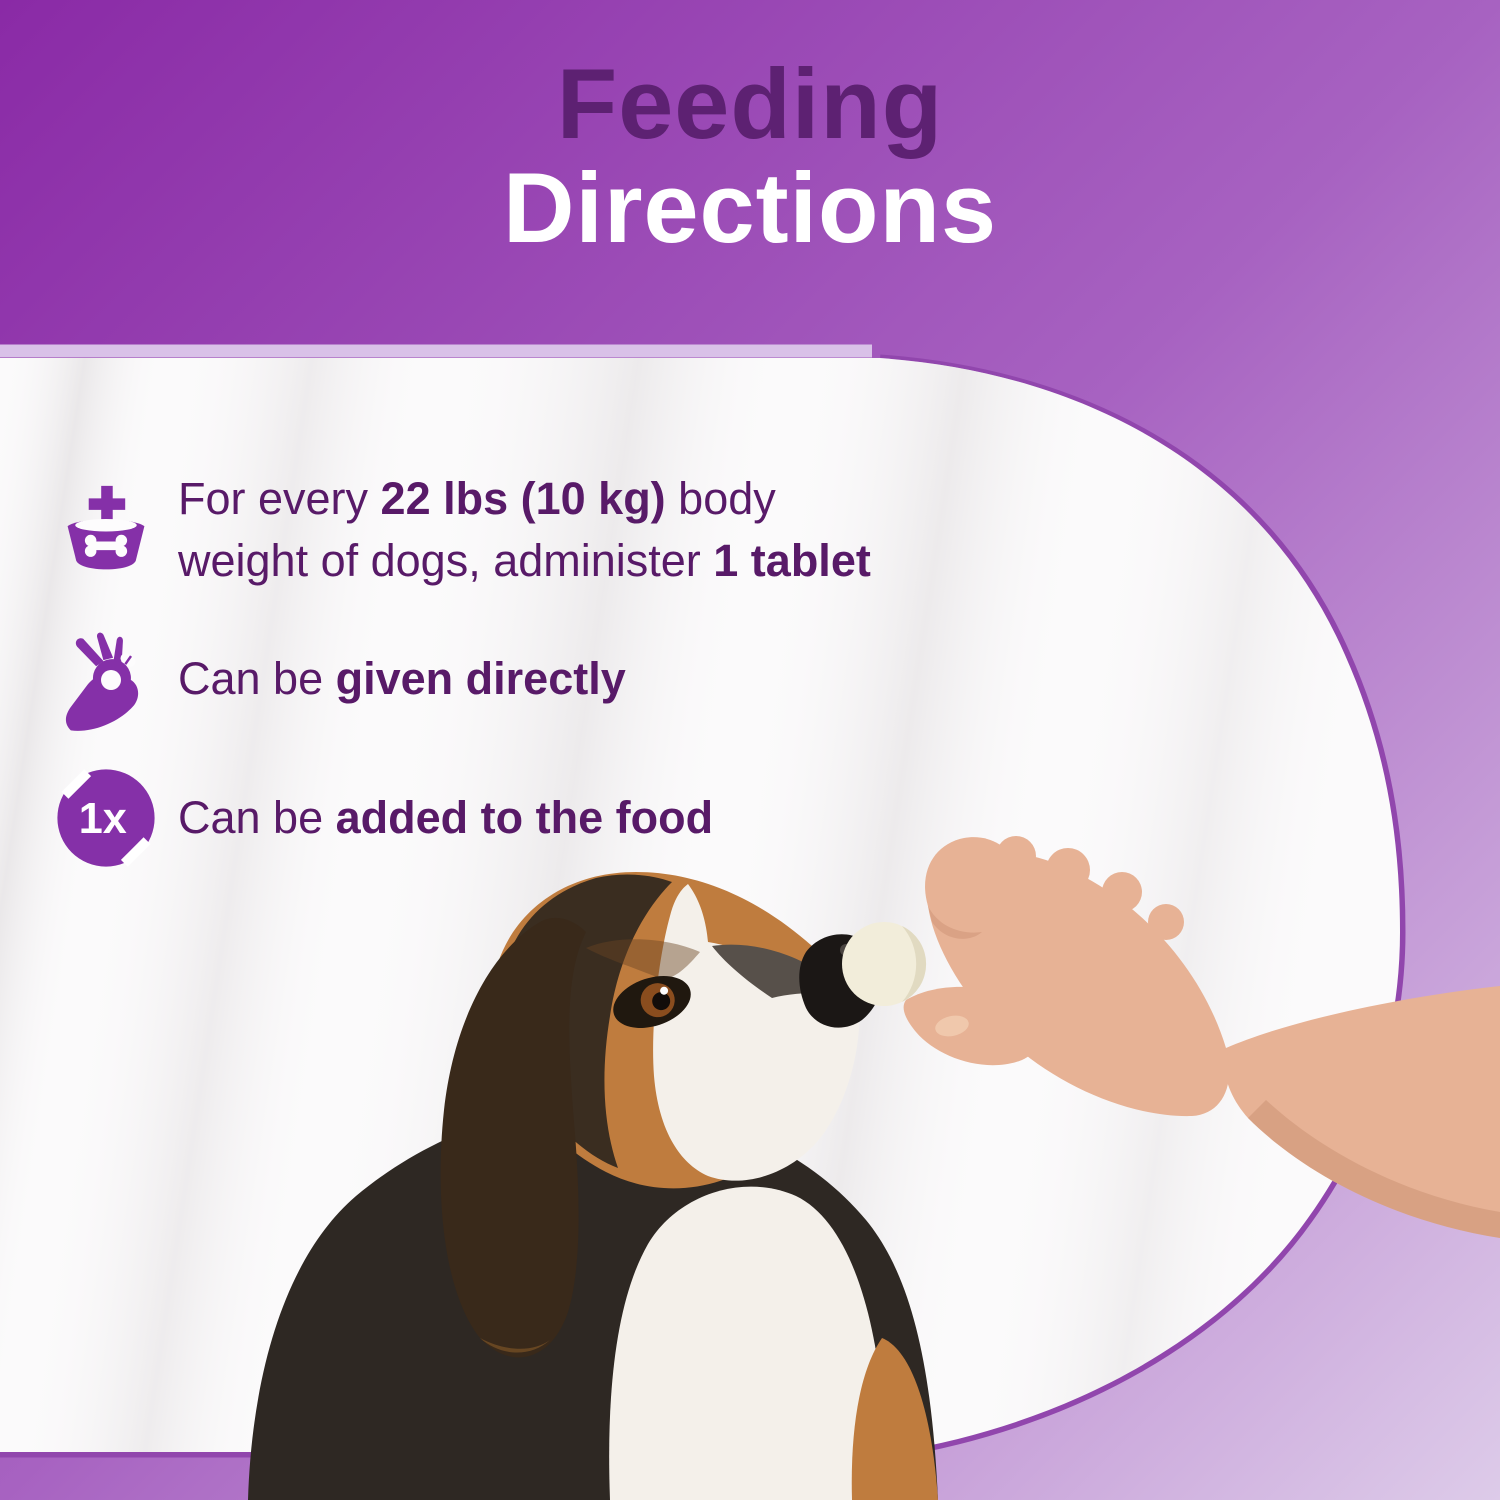 This screenshot has height=1500, width=1500. I want to click on hand-giving-pill-icon, so click(106, 679).